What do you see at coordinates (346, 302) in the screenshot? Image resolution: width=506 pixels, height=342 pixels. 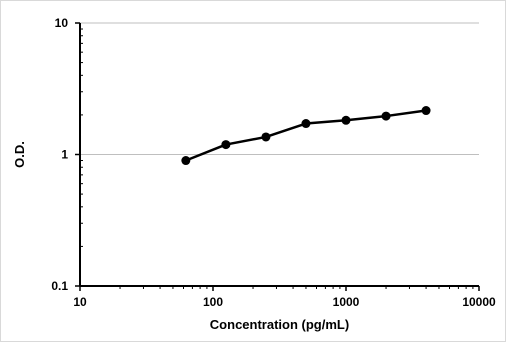 I see `x-tick-label: 1000` at bounding box center [346, 302].